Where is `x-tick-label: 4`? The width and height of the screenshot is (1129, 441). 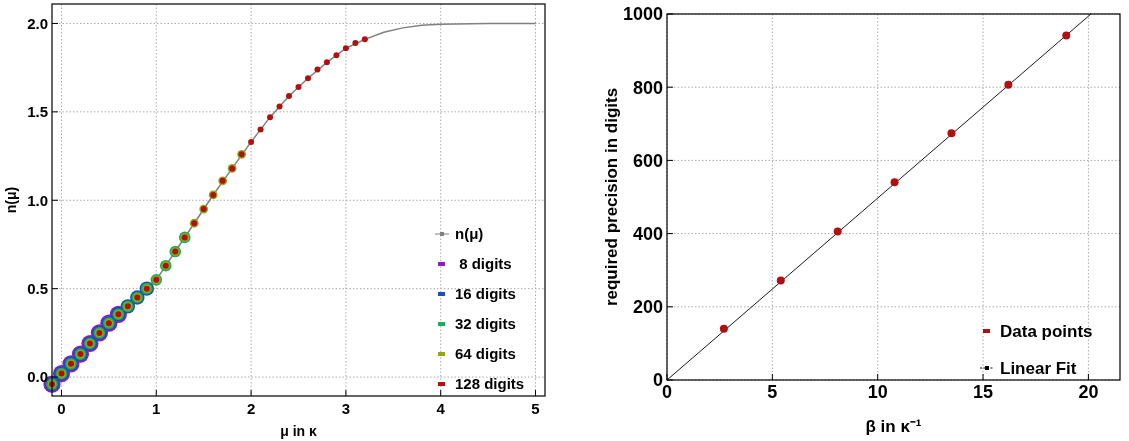
x-tick-label: 4 is located at coordinates (441, 408).